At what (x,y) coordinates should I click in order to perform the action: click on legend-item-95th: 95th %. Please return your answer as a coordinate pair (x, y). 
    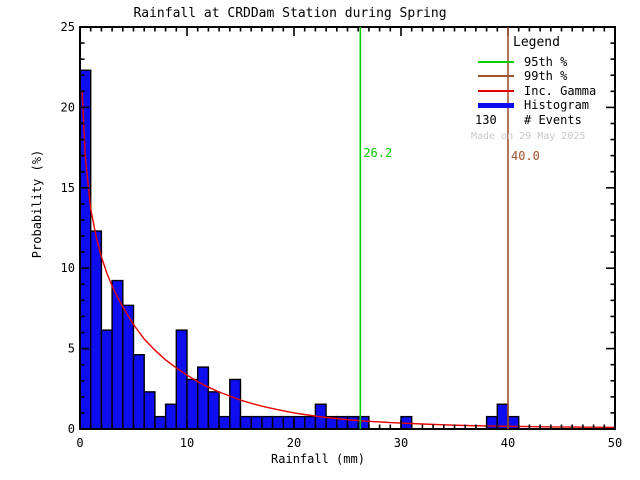
    Looking at the image, I should click on (522, 62).